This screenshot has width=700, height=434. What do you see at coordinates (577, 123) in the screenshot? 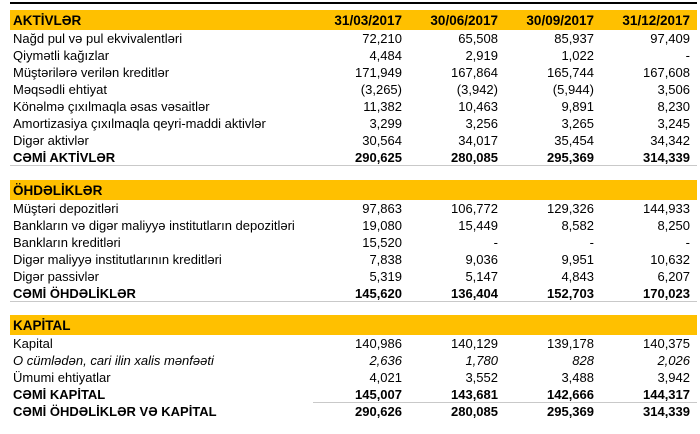
I see `row-value: 3,265` at bounding box center [577, 123].